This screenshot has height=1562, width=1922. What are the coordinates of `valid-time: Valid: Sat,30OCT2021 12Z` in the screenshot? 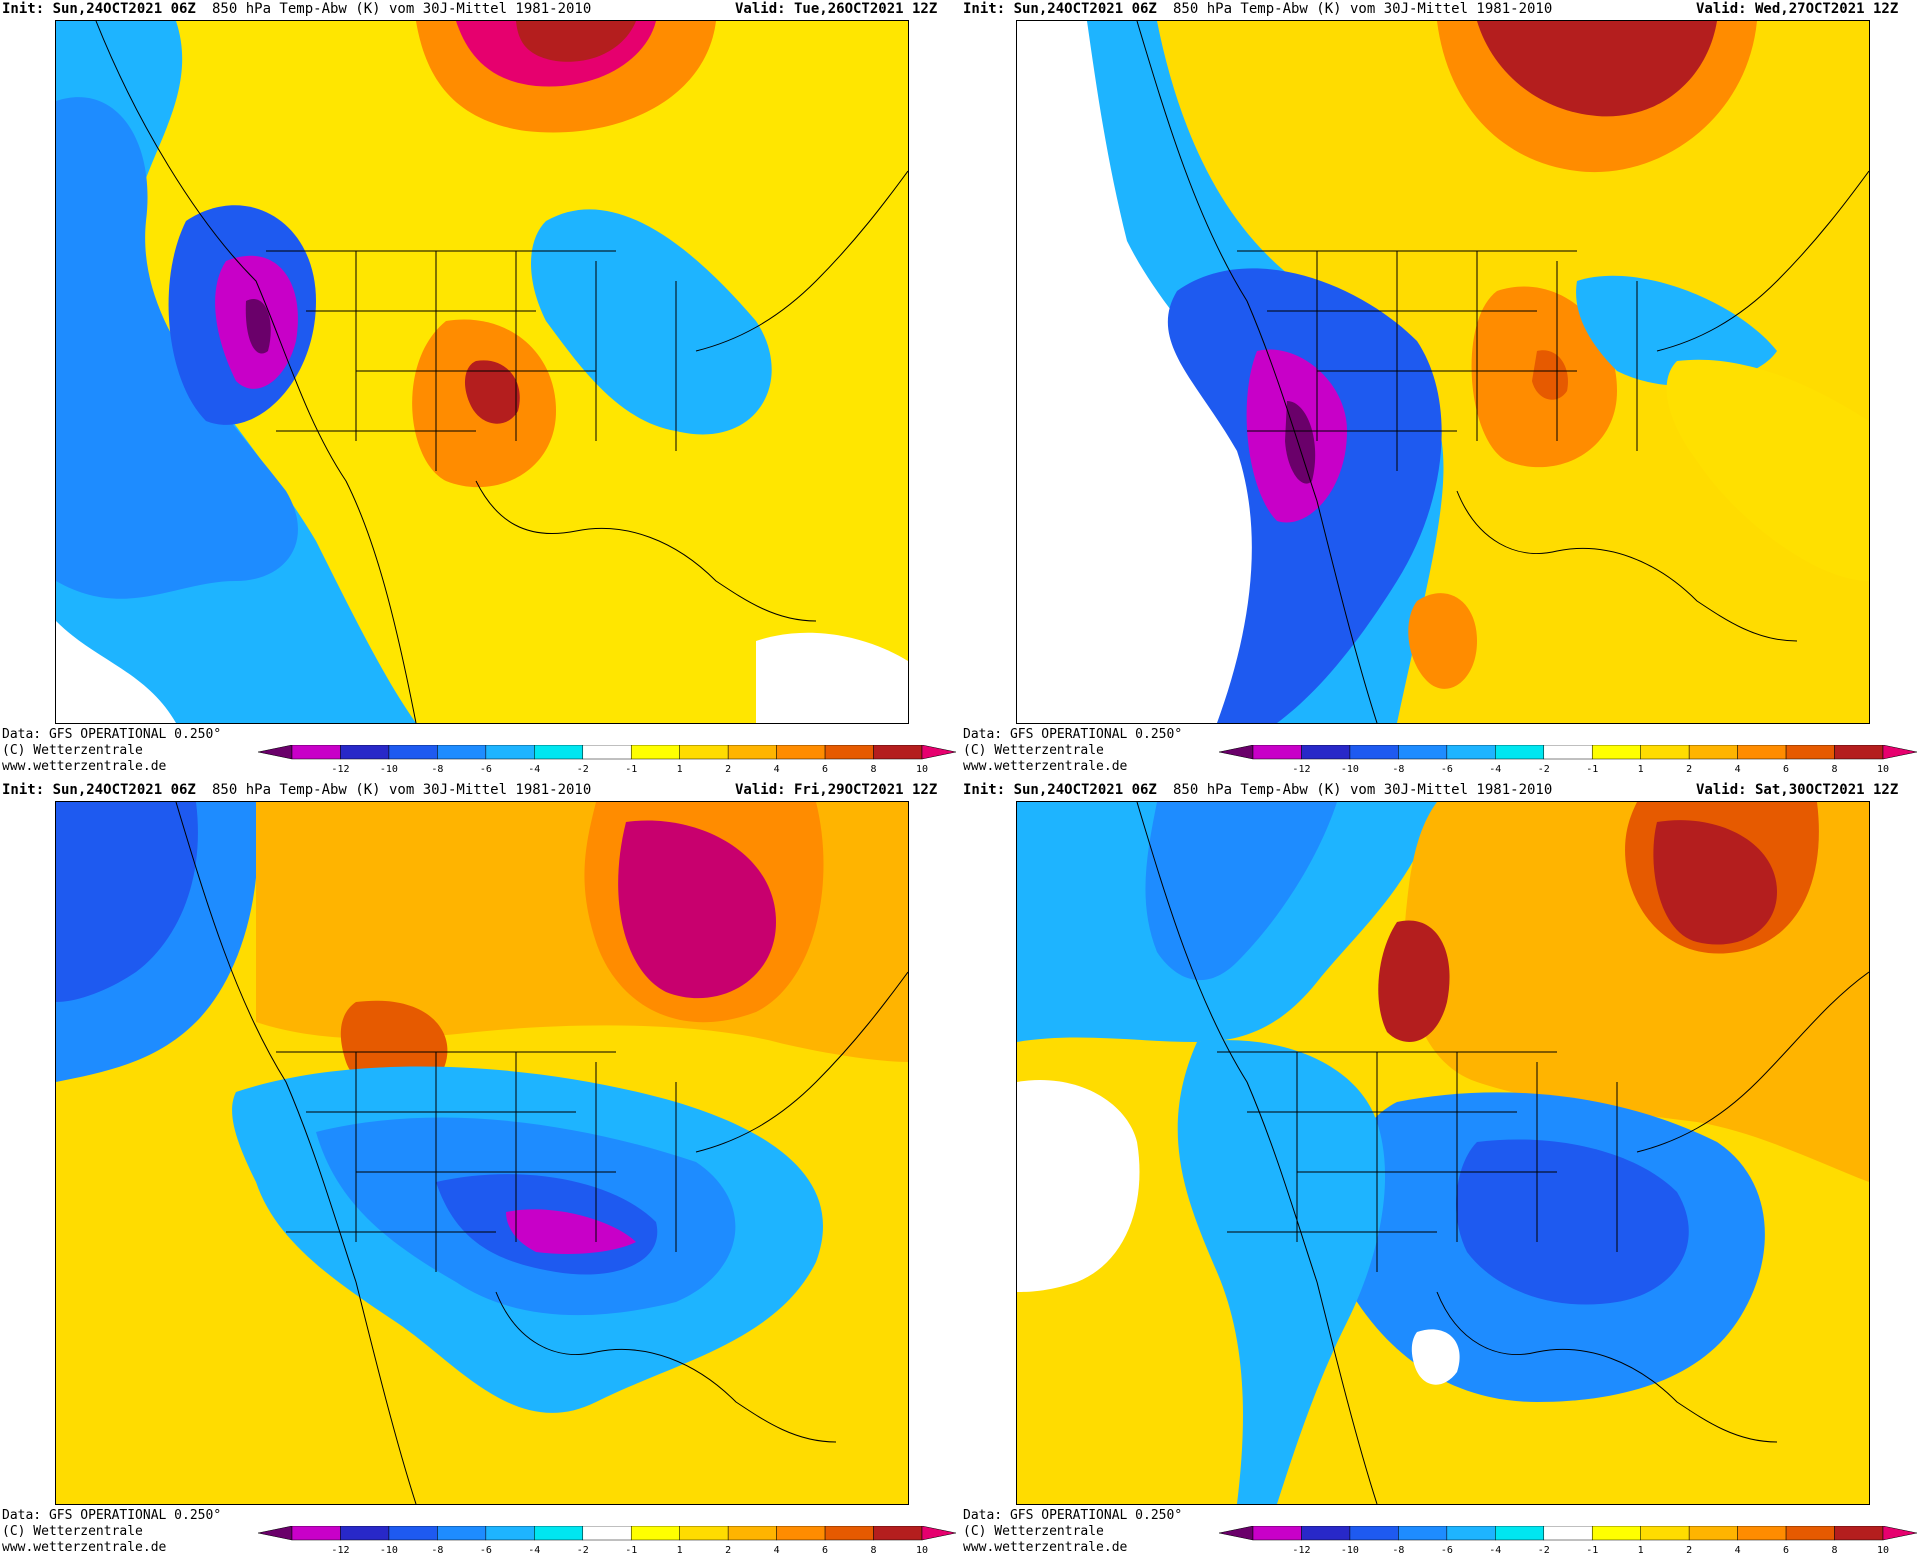 It's located at (1797, 790).